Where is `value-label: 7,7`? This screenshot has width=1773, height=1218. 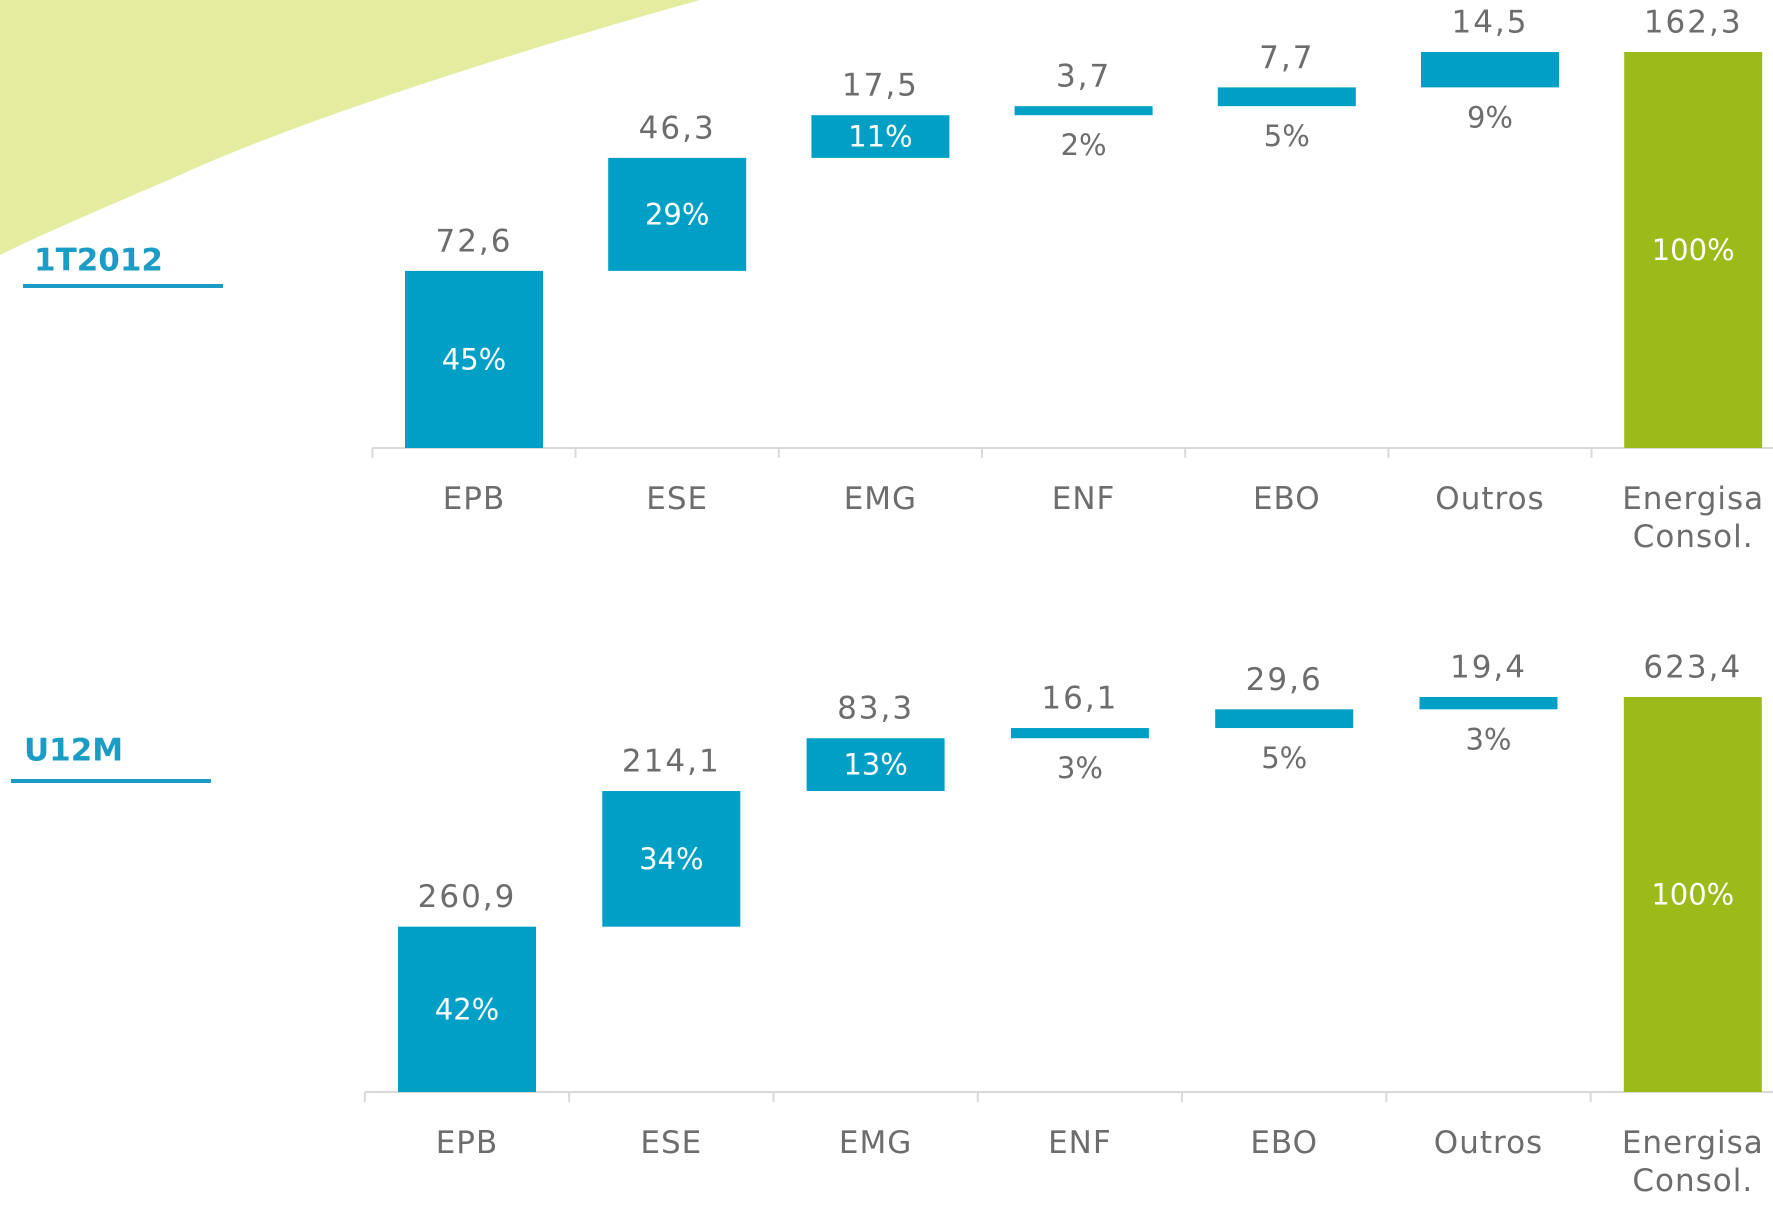 value-label: 7,7 is located at coordinates (1286, 58).